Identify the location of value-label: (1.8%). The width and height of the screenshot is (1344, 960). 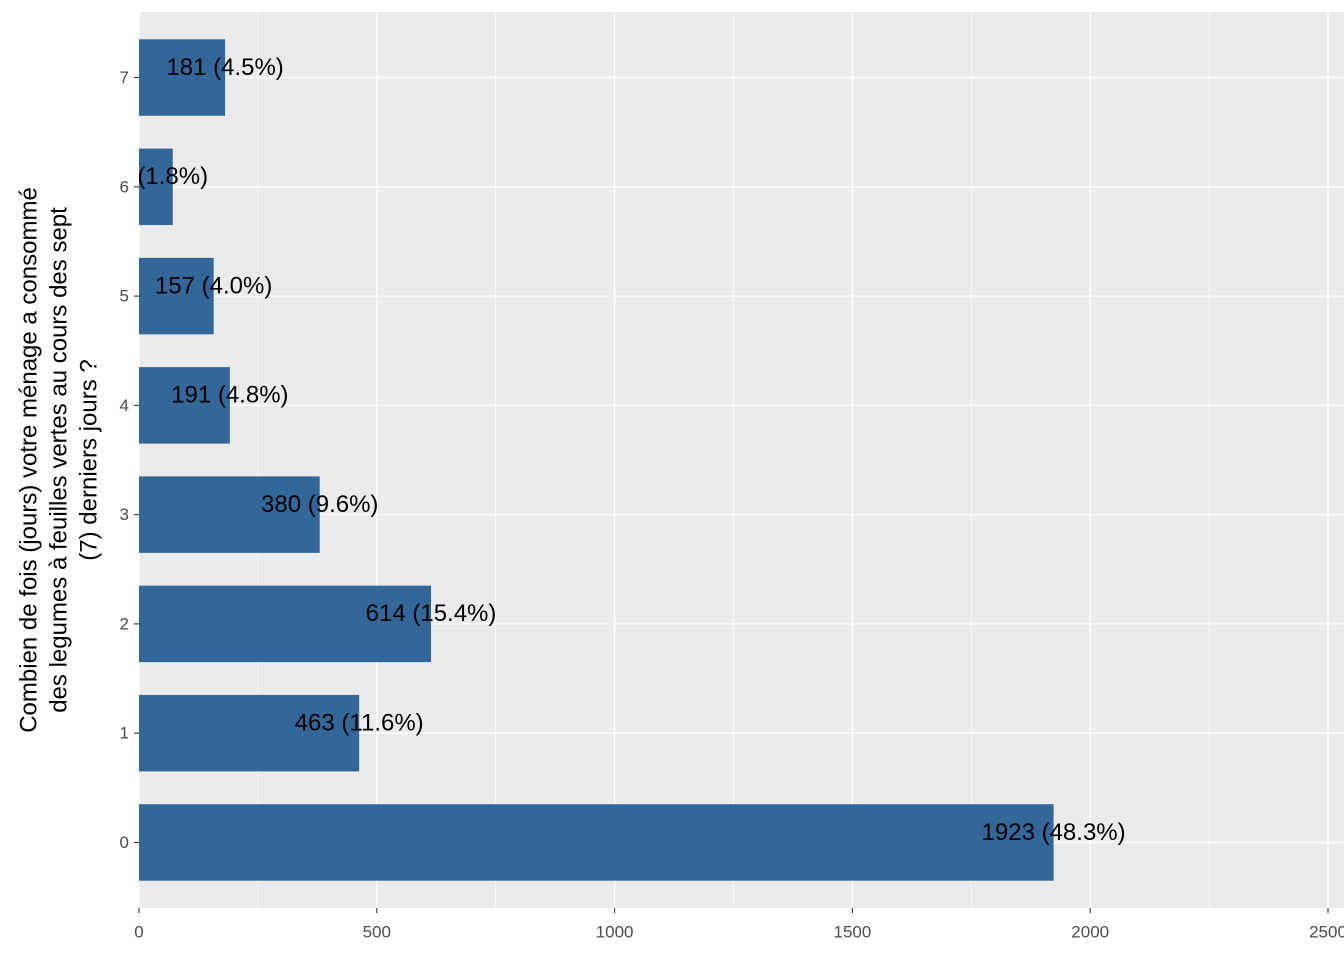
(172, 176).